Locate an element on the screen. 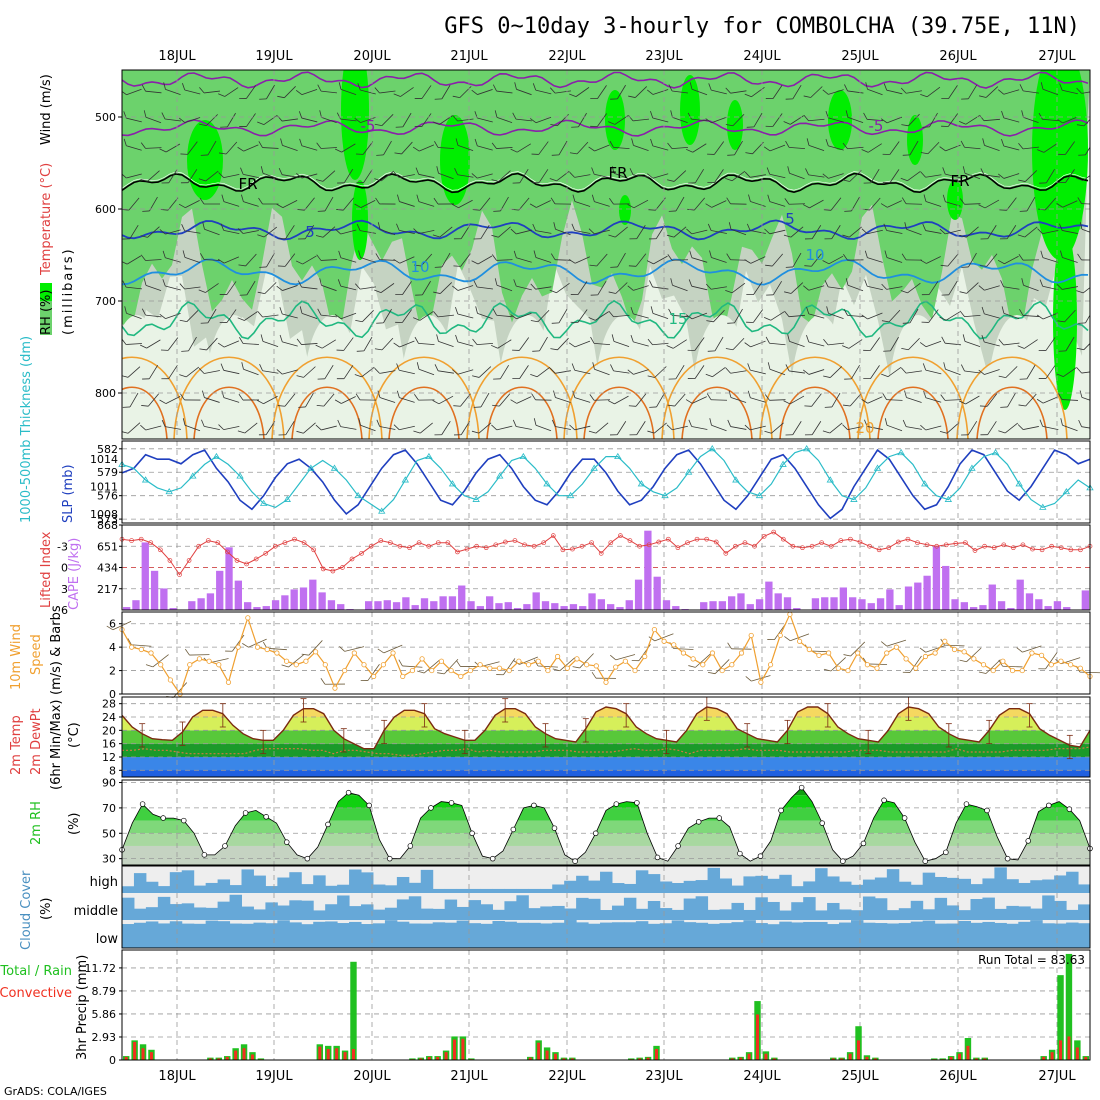 The width and height of the screenshot is (1100, 1100). thickness-marker is located at coordinates (925, 483).